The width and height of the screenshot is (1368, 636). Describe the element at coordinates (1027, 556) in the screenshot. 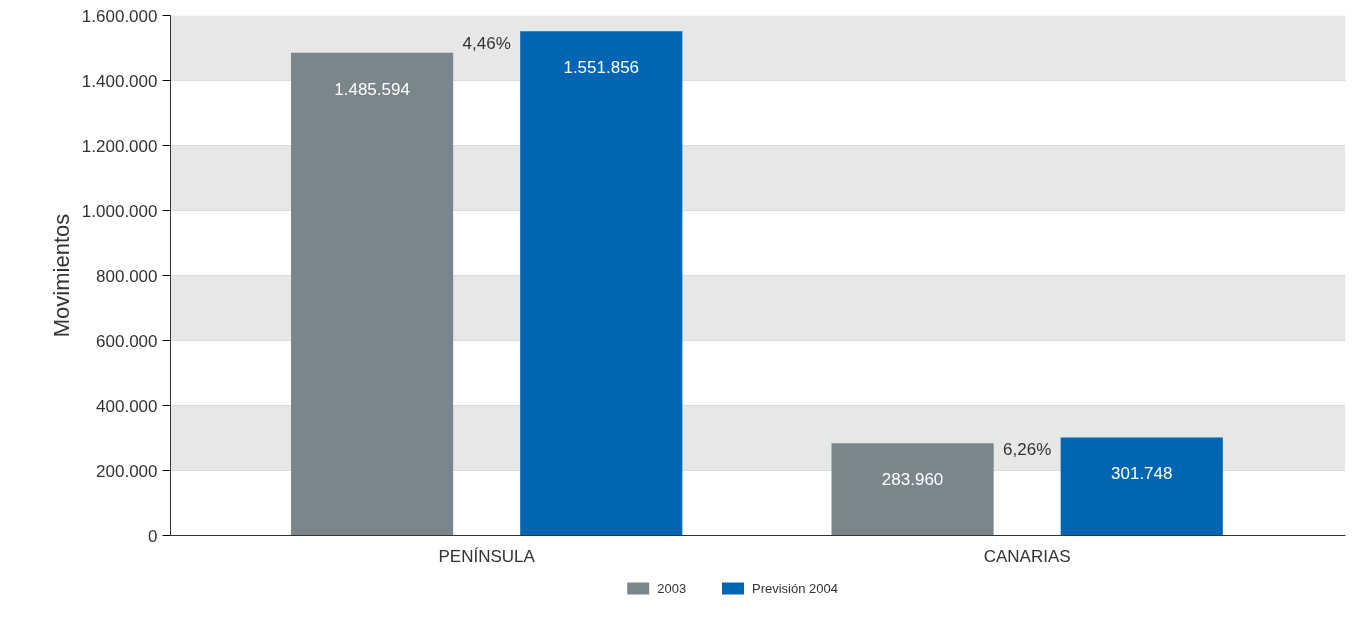

I see `x-tick-label: CANARIAS` at that location.